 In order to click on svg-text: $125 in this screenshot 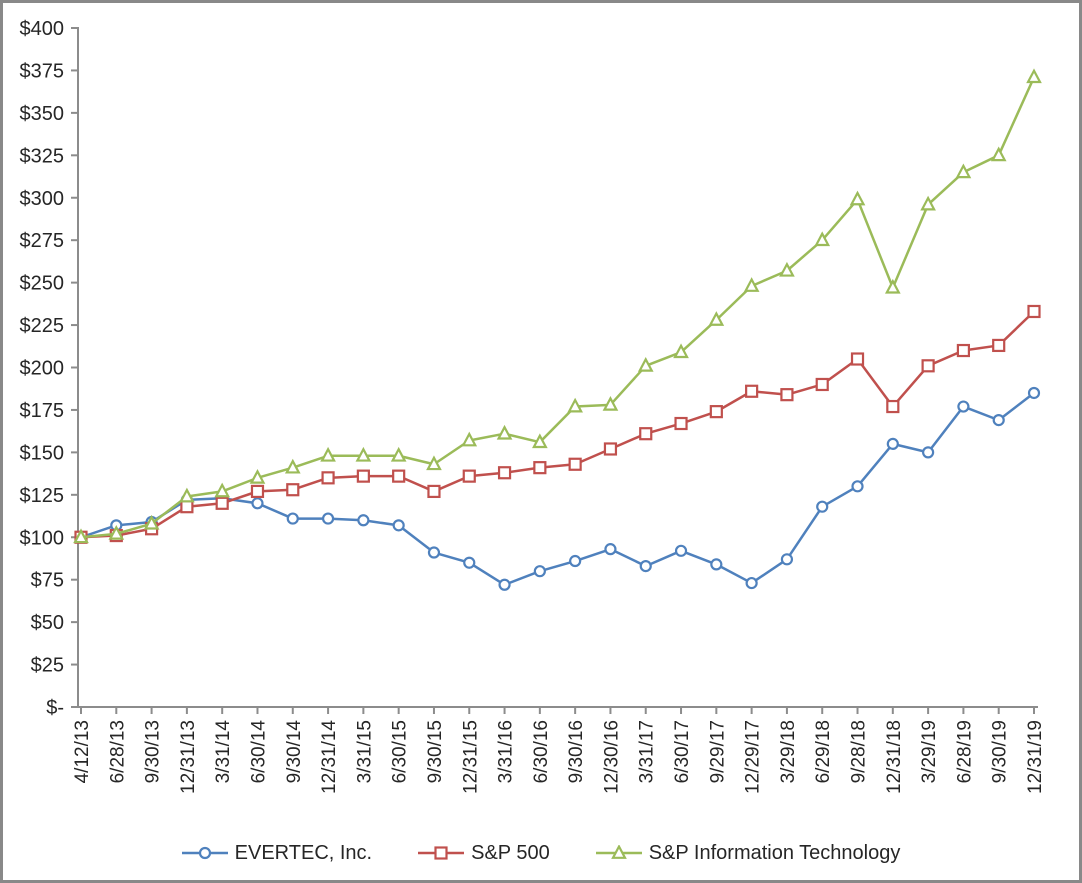, I will do `click(42, 496)`.